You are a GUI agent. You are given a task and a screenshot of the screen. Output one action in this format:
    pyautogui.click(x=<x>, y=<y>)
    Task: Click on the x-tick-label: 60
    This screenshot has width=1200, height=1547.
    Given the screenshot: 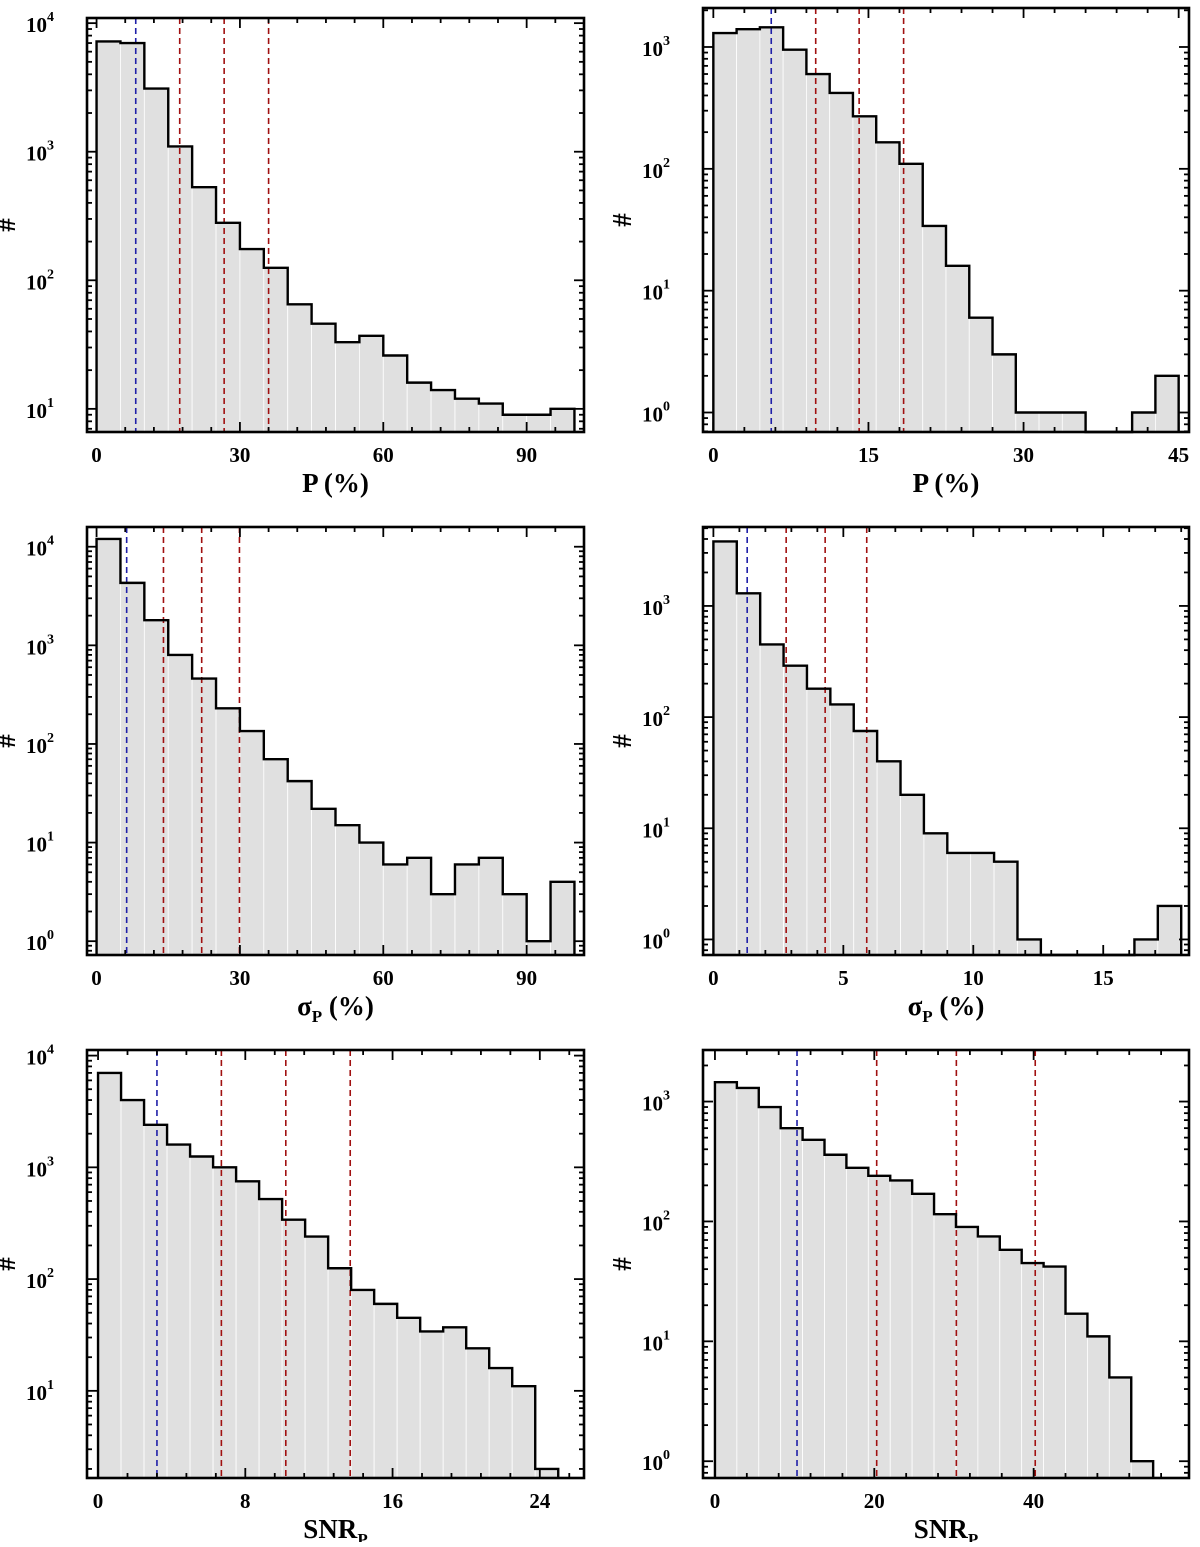 What is the action you would take?
    pyautogui.click(x=383, y=978)
    